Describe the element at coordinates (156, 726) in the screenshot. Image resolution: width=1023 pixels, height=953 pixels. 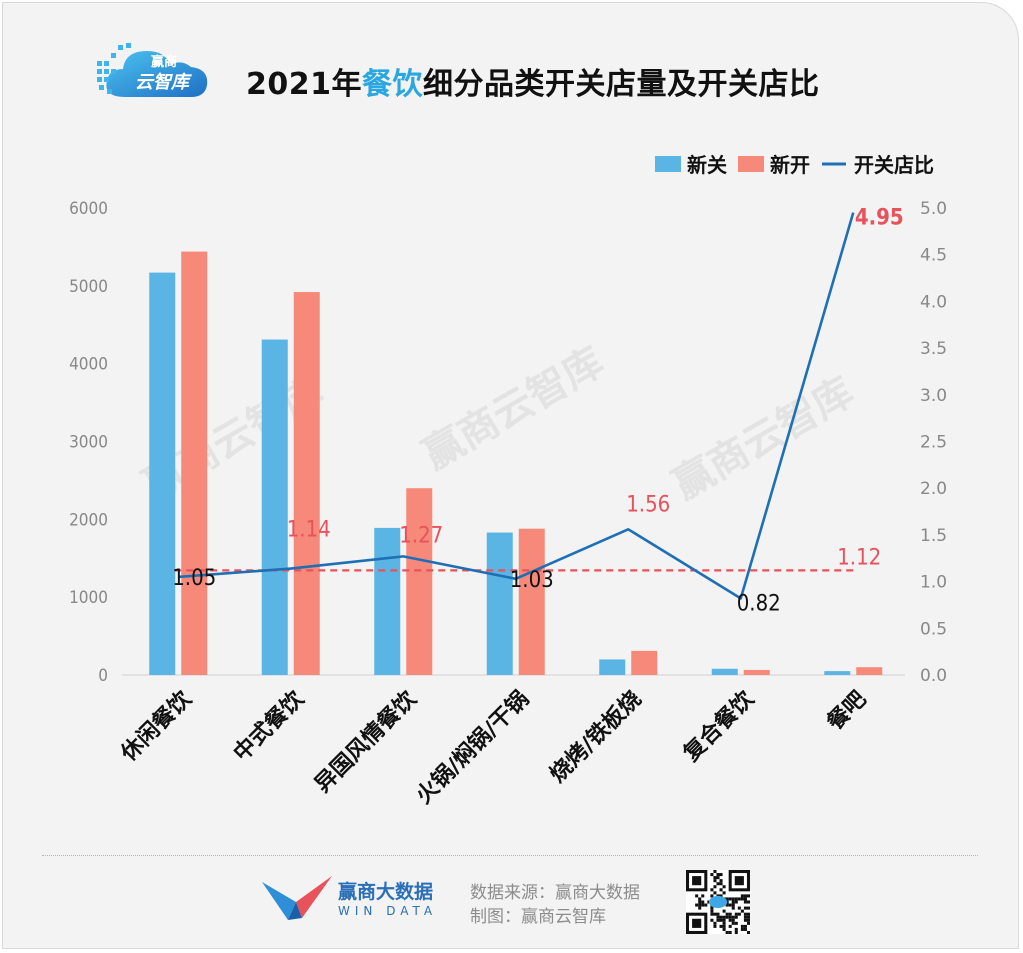
I see `category-label: 休闲餐饮` at that location.